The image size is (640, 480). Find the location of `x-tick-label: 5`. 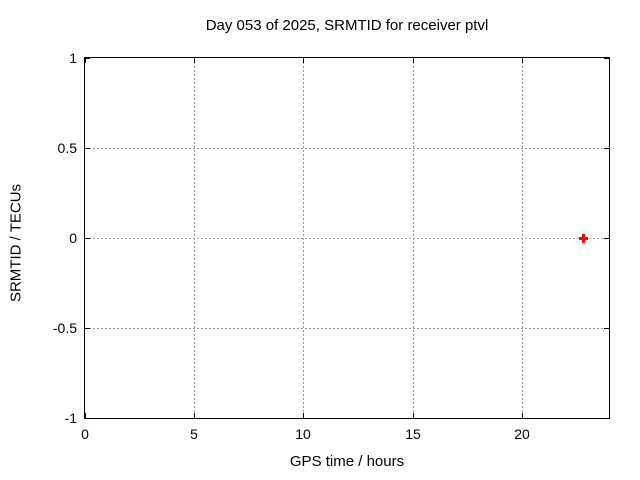

x-tick-label: 5 is located at coordinates (194, 434).